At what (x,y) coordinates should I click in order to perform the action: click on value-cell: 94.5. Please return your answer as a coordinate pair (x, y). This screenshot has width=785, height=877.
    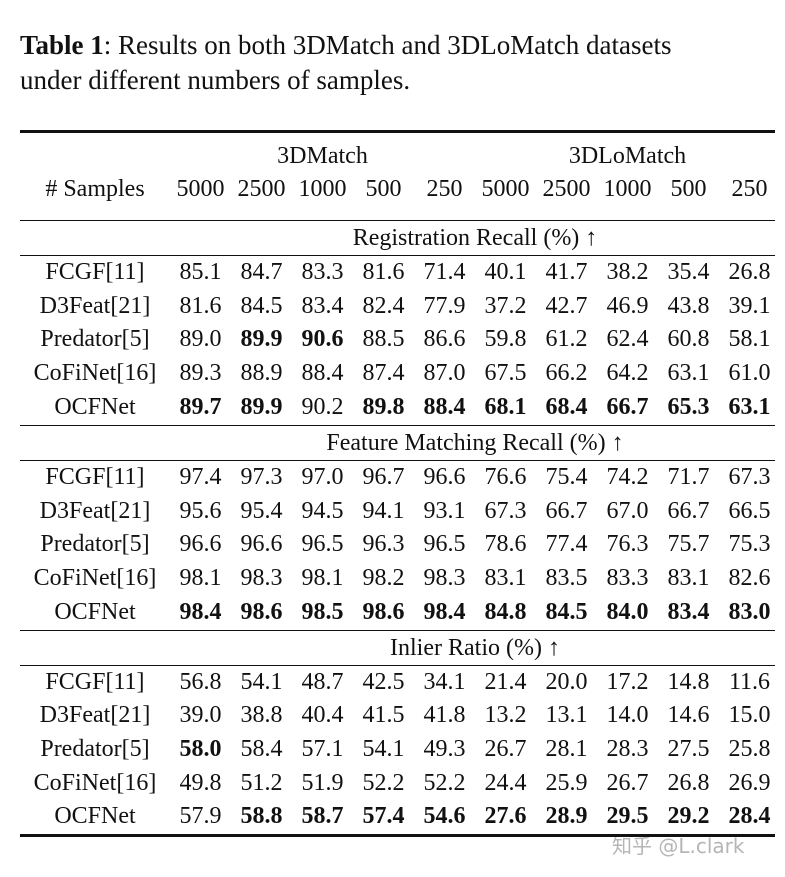
    Looking at the image, I should click on (322, 510).